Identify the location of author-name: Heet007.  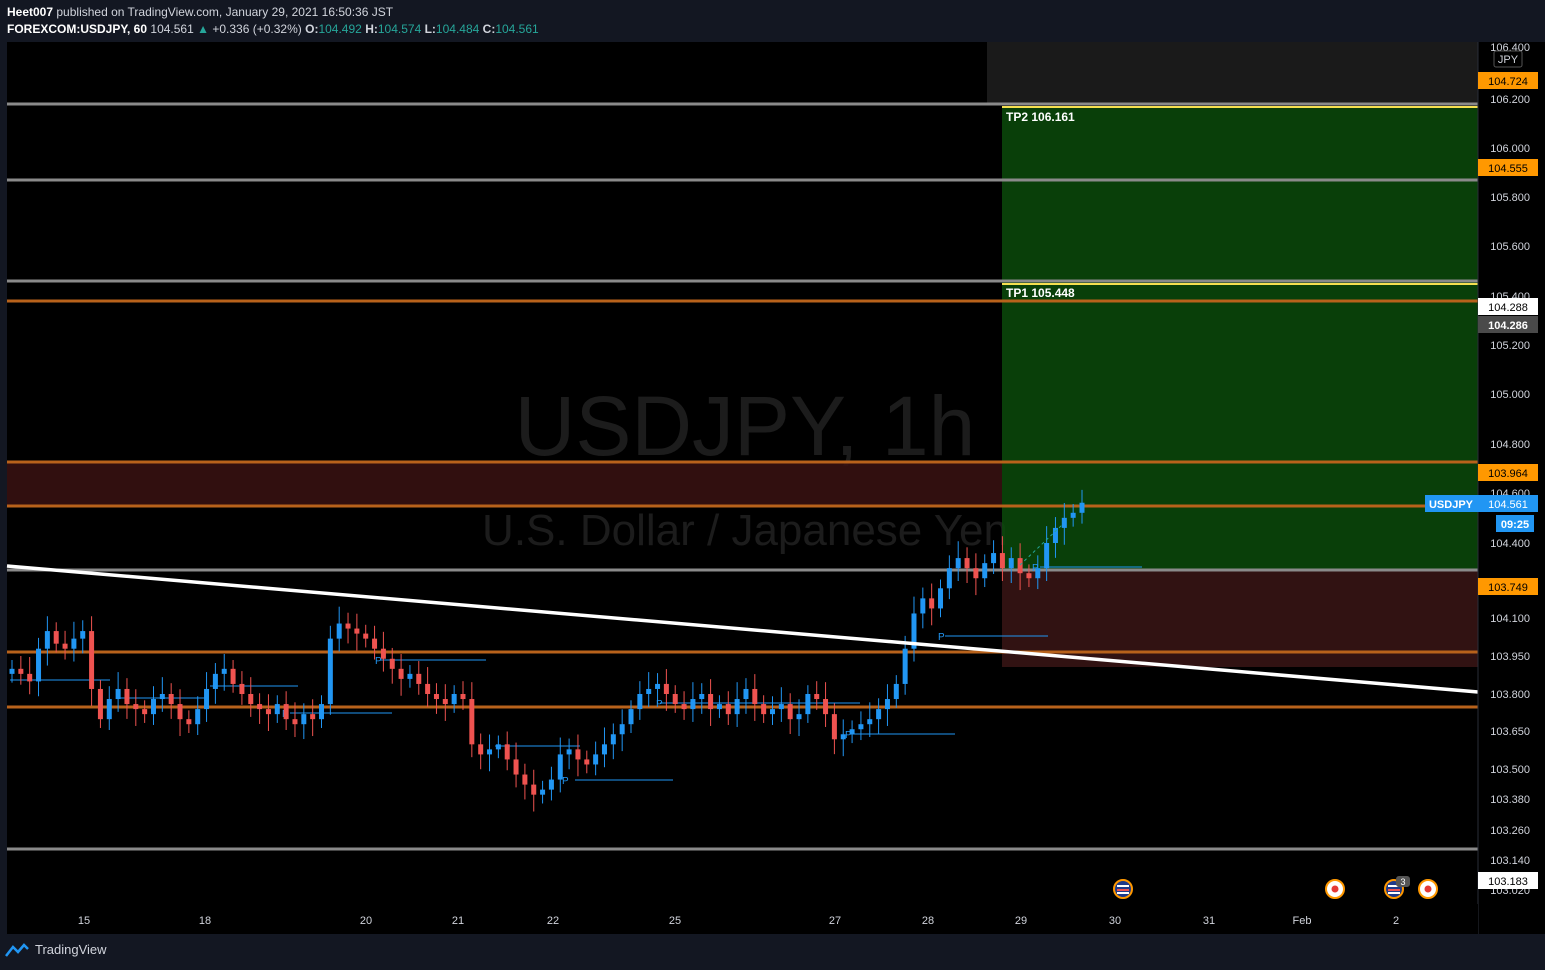
(30, 12).